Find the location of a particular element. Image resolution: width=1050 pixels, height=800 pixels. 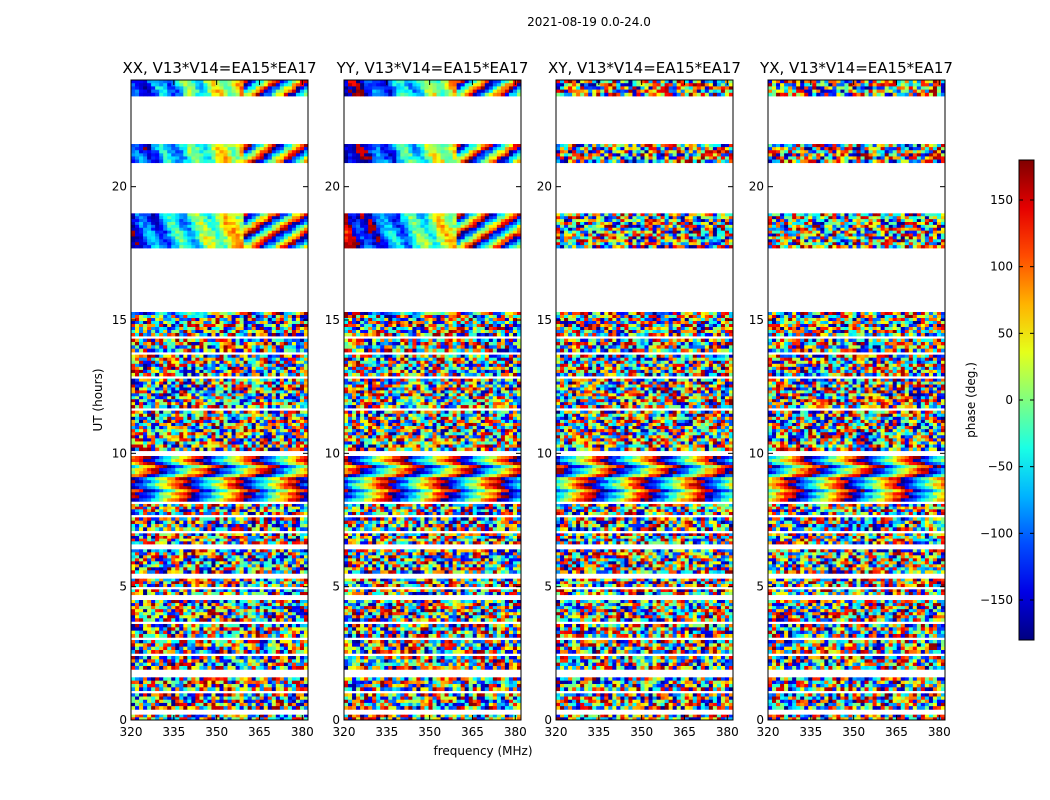

y-axis-label: UT (hours) is located at coordinates (98, 399).